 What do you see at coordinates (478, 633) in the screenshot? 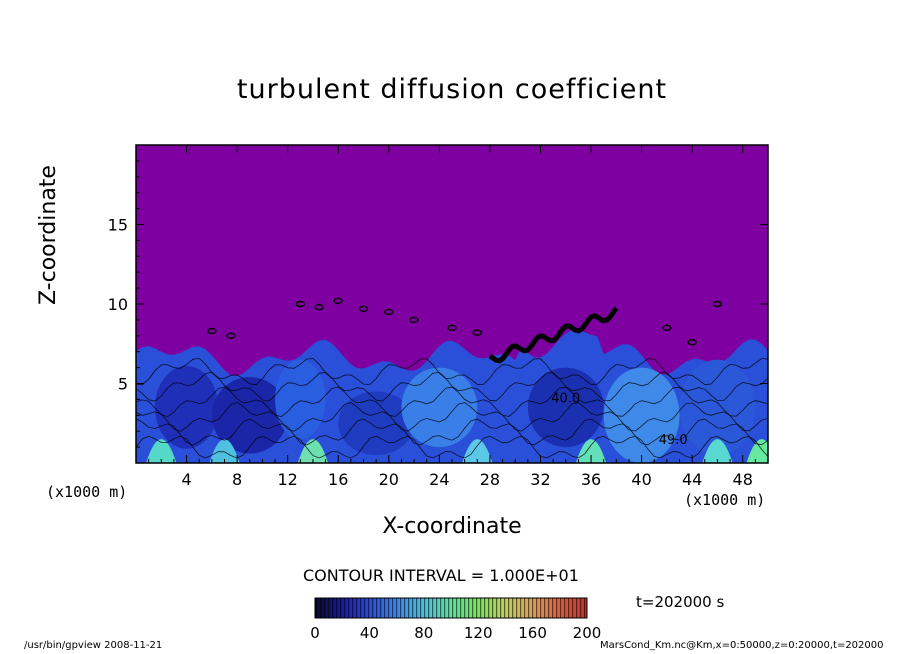
I see `colorbar-tick-label: 120` at bounding box center [478, 633].